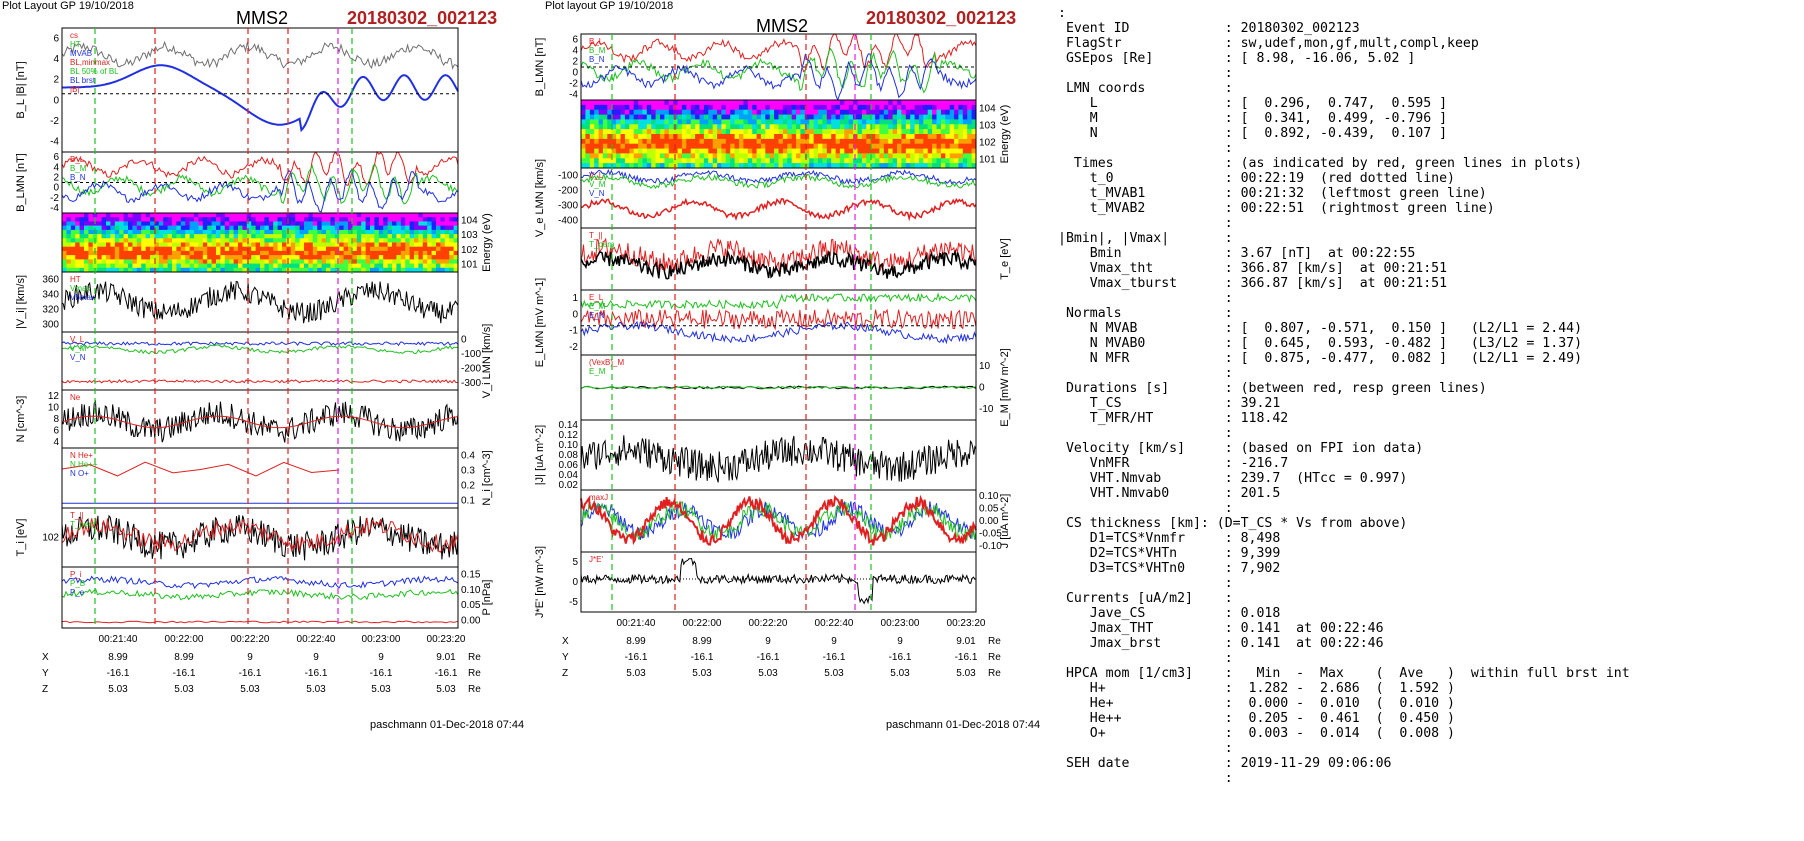 This screenshot has width=1804, height=841. Describe the element at coordinates (76, 574) in the screenshot. I see `legend-entry: P_i` at that location.